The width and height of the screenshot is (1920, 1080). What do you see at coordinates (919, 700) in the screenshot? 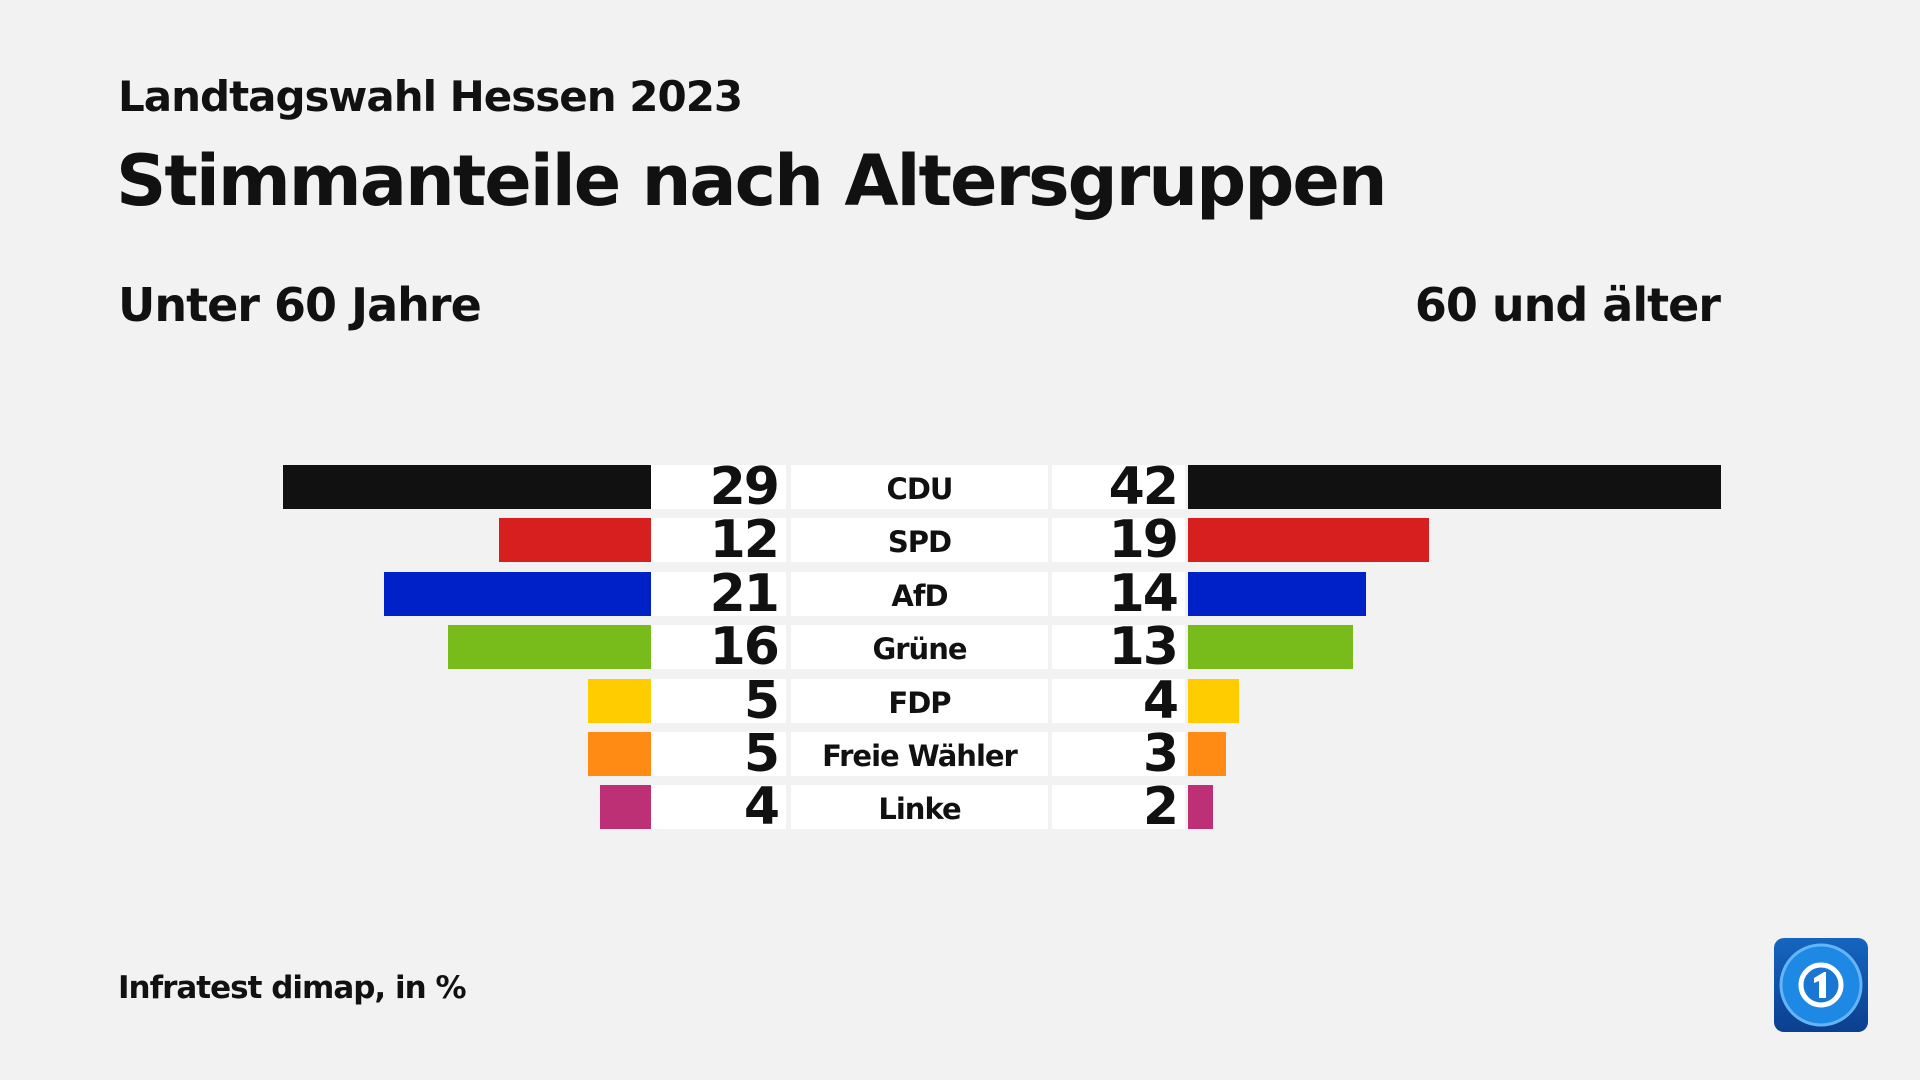
I see `category-label-4: FDP` at bounding box center [919, 700].